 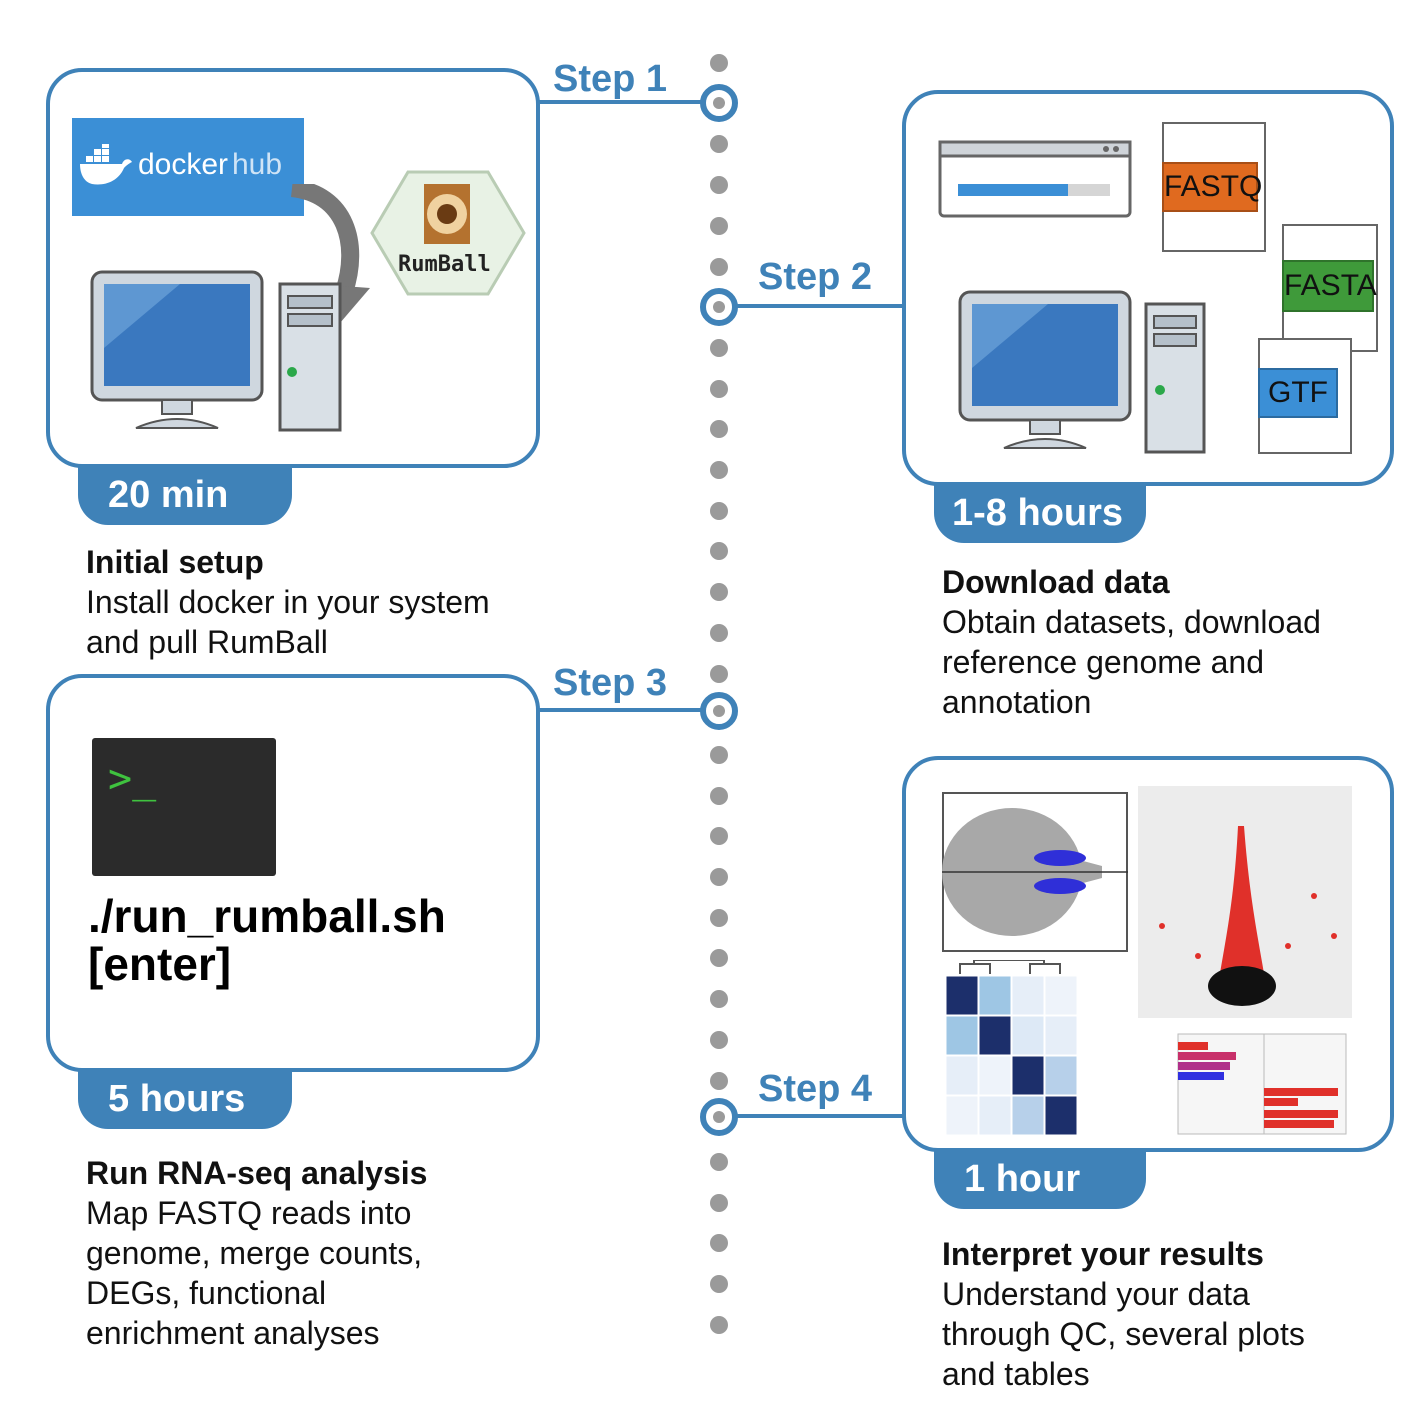 I want to click on step-4-connector, so click(x=820, y=1116).